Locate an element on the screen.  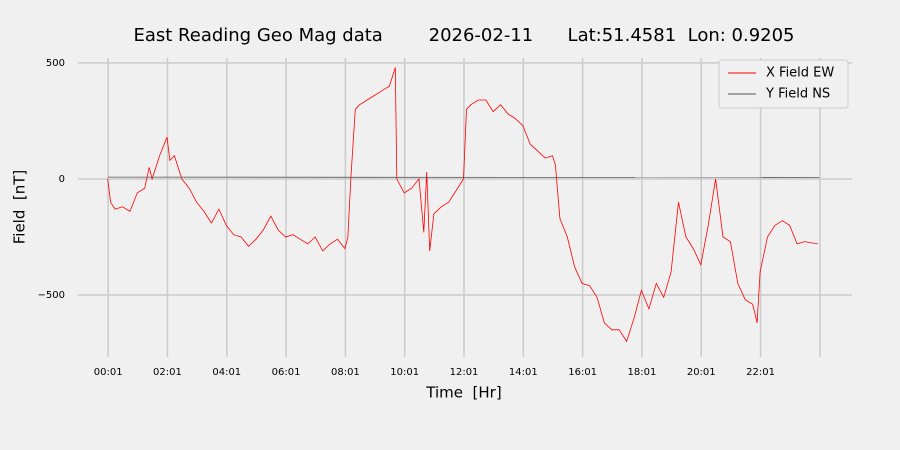
x-axis-label: Time [Hr] is located at coordinates (463, 393).